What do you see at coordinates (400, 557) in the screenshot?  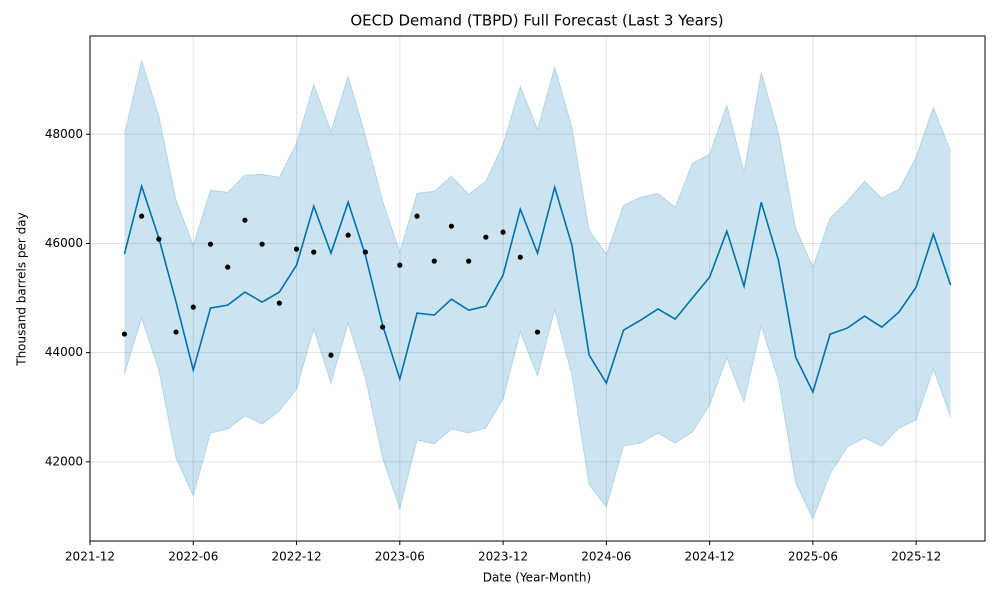 I see `x-tick-label: 2023-06` at bounding box center [400, 557].